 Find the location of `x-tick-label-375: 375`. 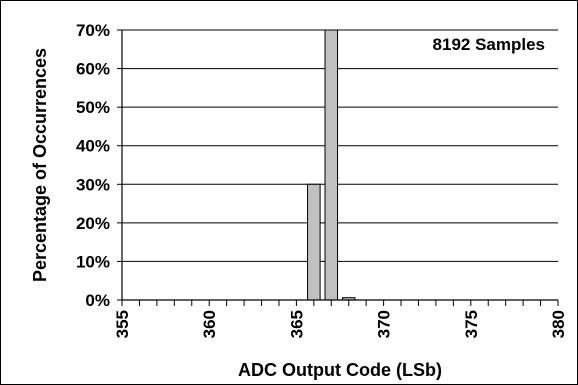

x-tick-label-375: 375 is located at coordinates (471, 324).